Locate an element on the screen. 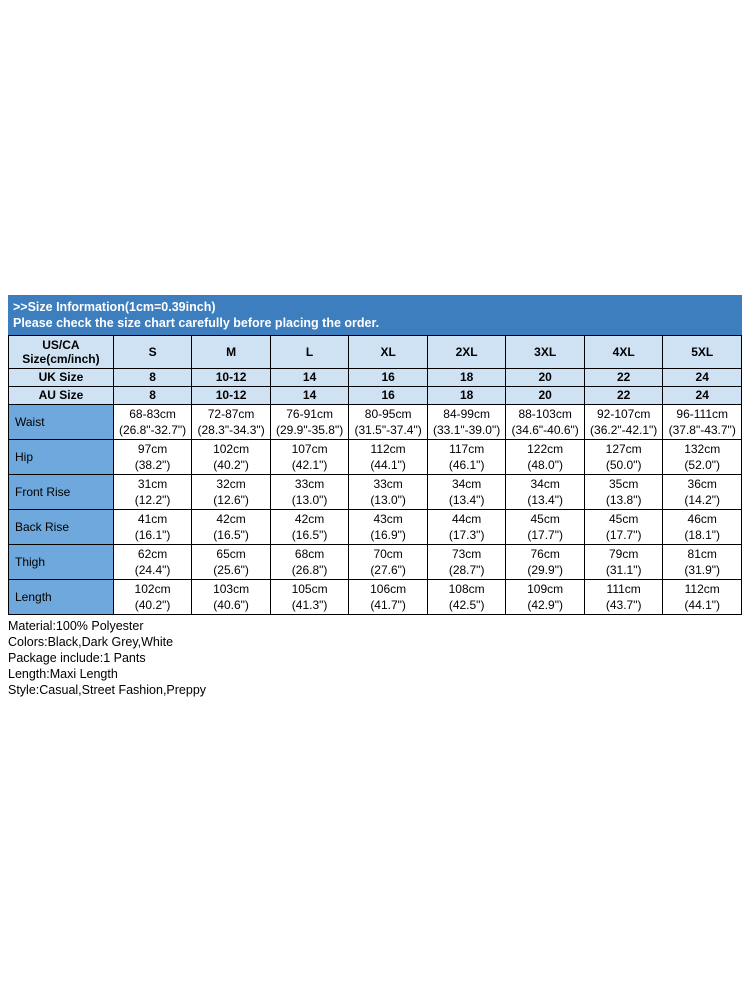 The image size is (750, 1000). size-header-cell: 4XL is located at coordinates (623, 352).